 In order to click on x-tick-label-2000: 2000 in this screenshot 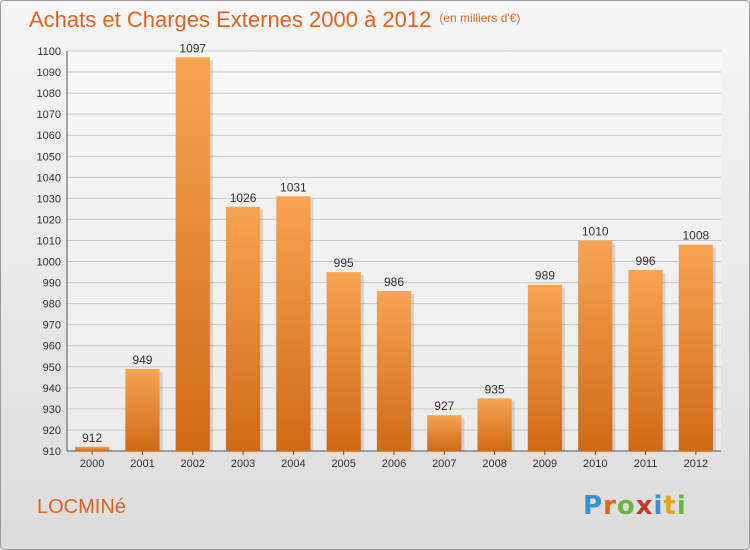, I will do `click(92, 464)`.